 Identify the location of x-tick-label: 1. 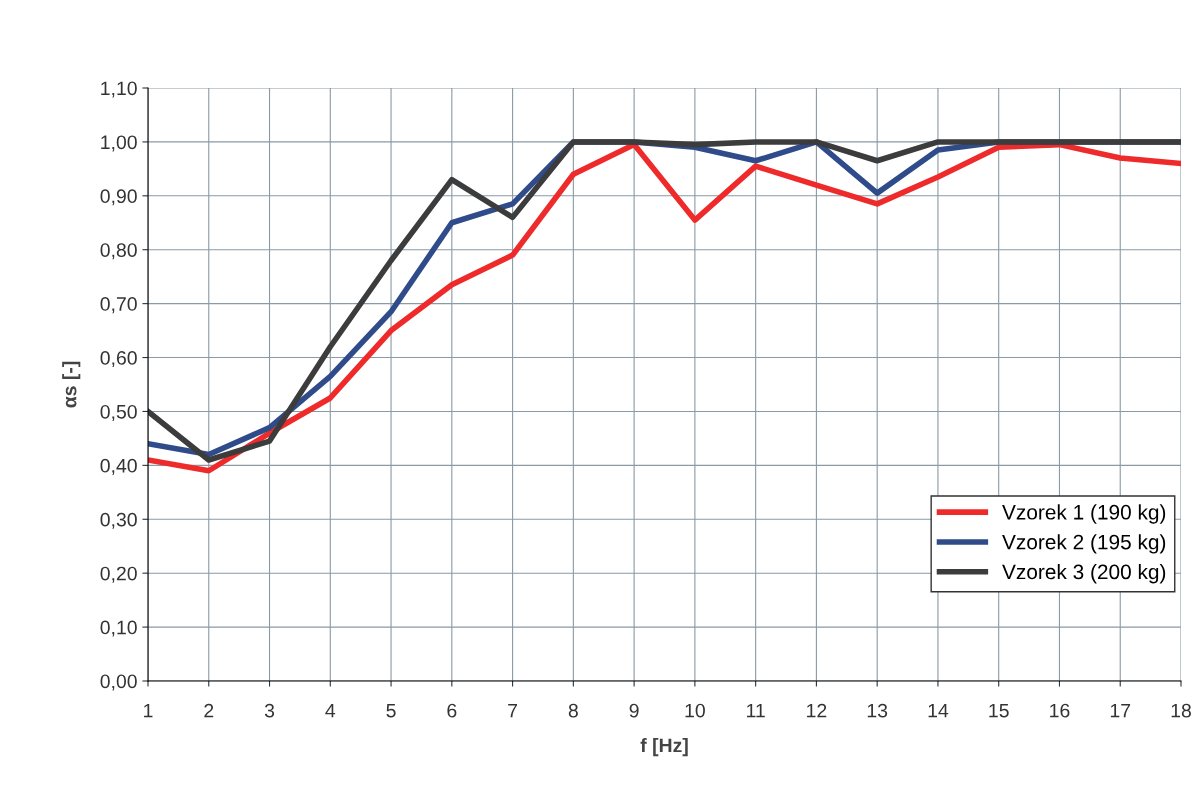
(148, 710).